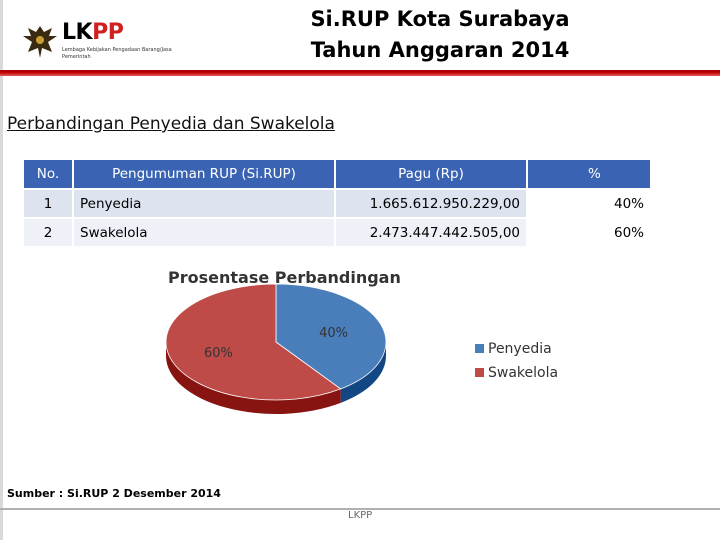 The height and width of the screenshot is (540, 720). What do you see at coordinates (360, 515) in the screenshot?
I see `footer-label: LKPP` at bounding box center [360, 515].